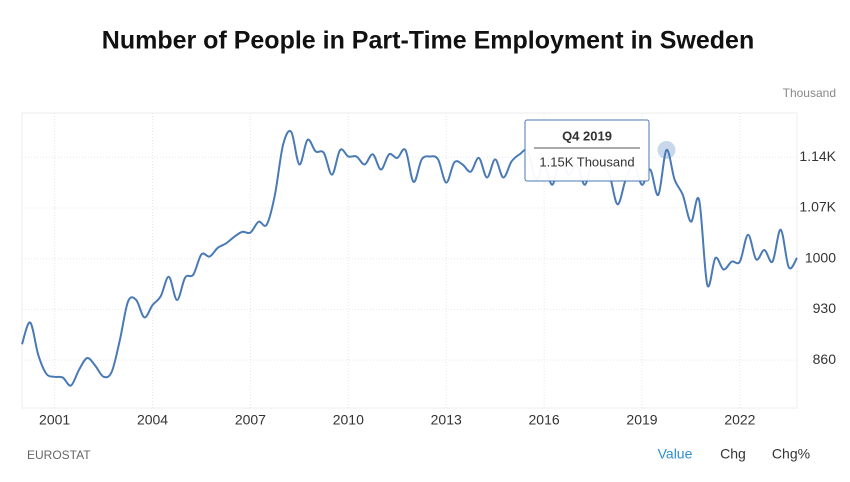 The height and width of the screenshot is (482, 850). I want to click on x-tick-label: 2007, so click(250, 420).